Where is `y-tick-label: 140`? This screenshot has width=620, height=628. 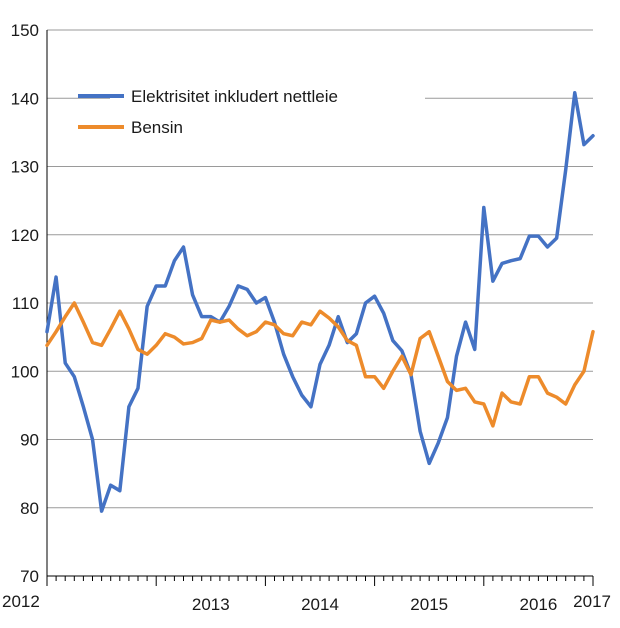 y-tick-label: 140 is located at coordinates (25, 98).